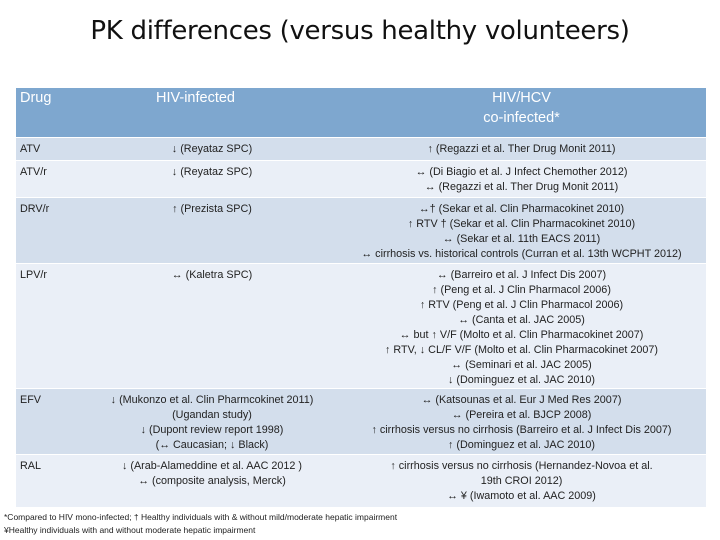 The height and width of the screenshot is (540, 720). What do you see at coordinates (195, 98) in the screenshot?
I see `header-hiv-infected: HIV-infected` at bounding box center [195, 98].